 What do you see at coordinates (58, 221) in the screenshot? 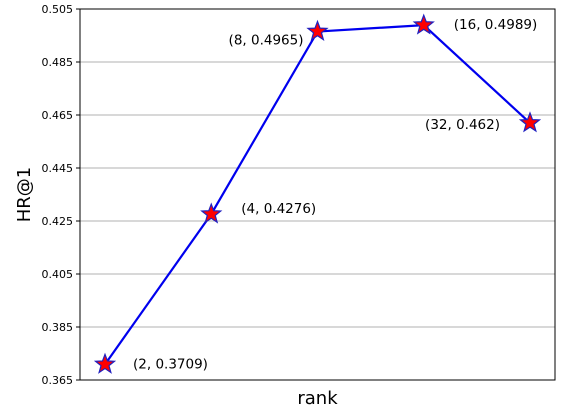
I see `y-tick-label: 0.425` at bounding box center [58, 221].